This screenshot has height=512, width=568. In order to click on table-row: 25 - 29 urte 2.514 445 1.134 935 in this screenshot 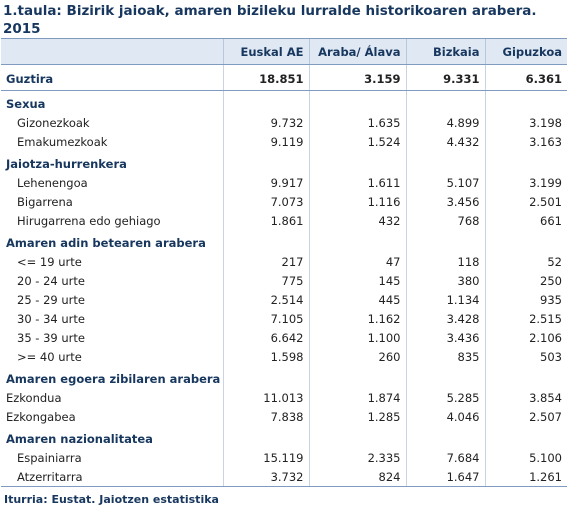, I will do `click(284, 299)`.